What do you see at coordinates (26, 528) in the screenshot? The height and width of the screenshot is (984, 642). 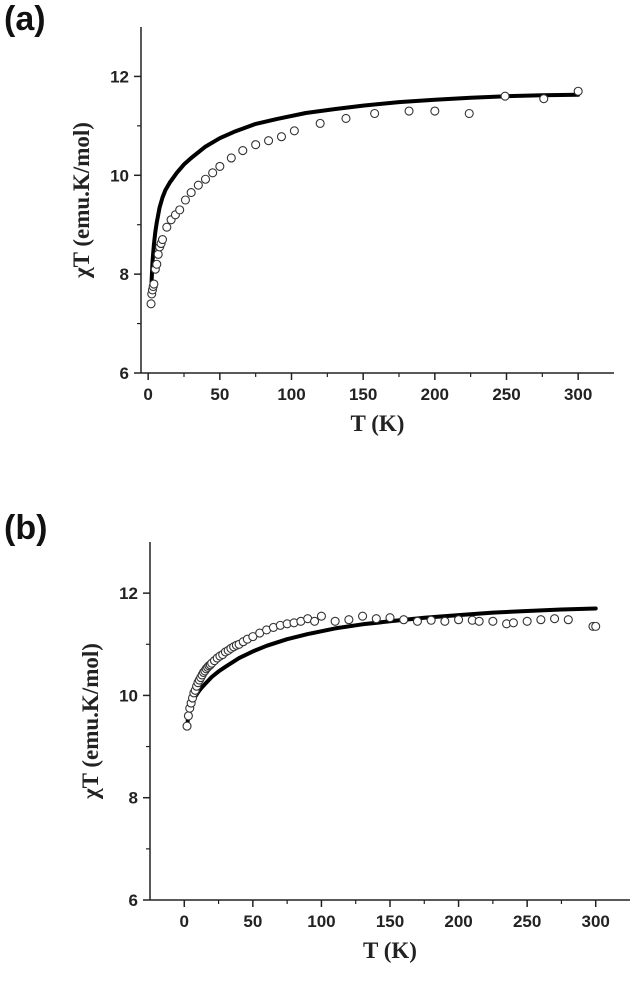 I see `panel-label-b: (b)` at bounding box center [26, 528].